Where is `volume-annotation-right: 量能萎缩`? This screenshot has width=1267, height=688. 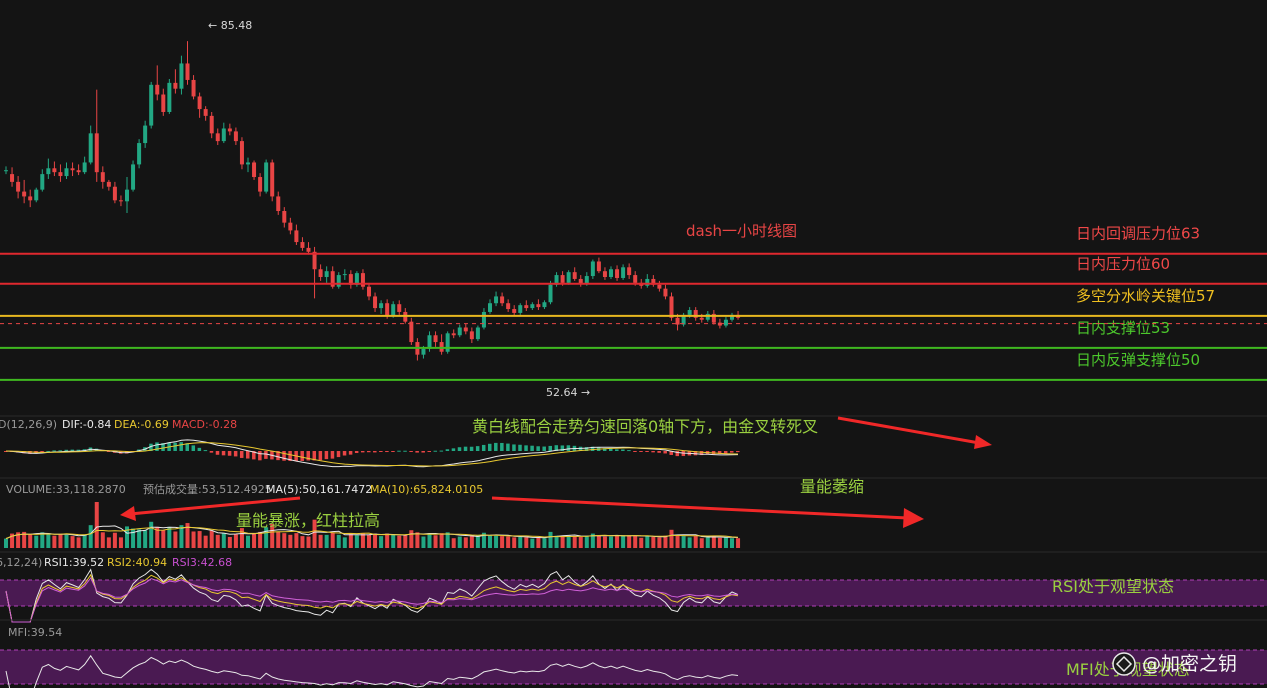
volume-annotation-right: 量能萎缩 is located at coordinates (832, 486).